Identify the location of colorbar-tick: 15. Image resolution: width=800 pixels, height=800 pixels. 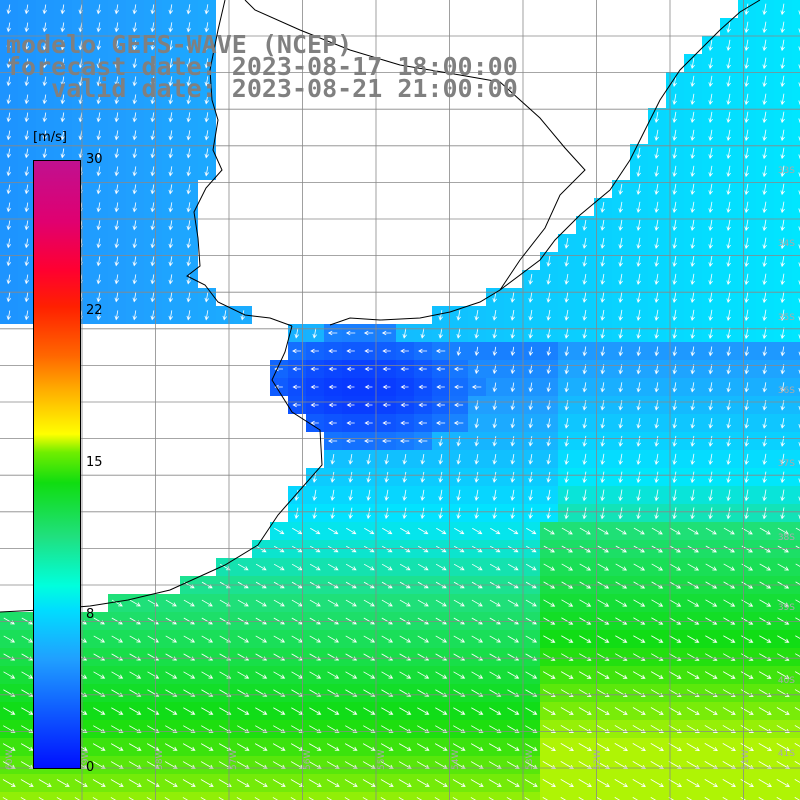
(94, 462).